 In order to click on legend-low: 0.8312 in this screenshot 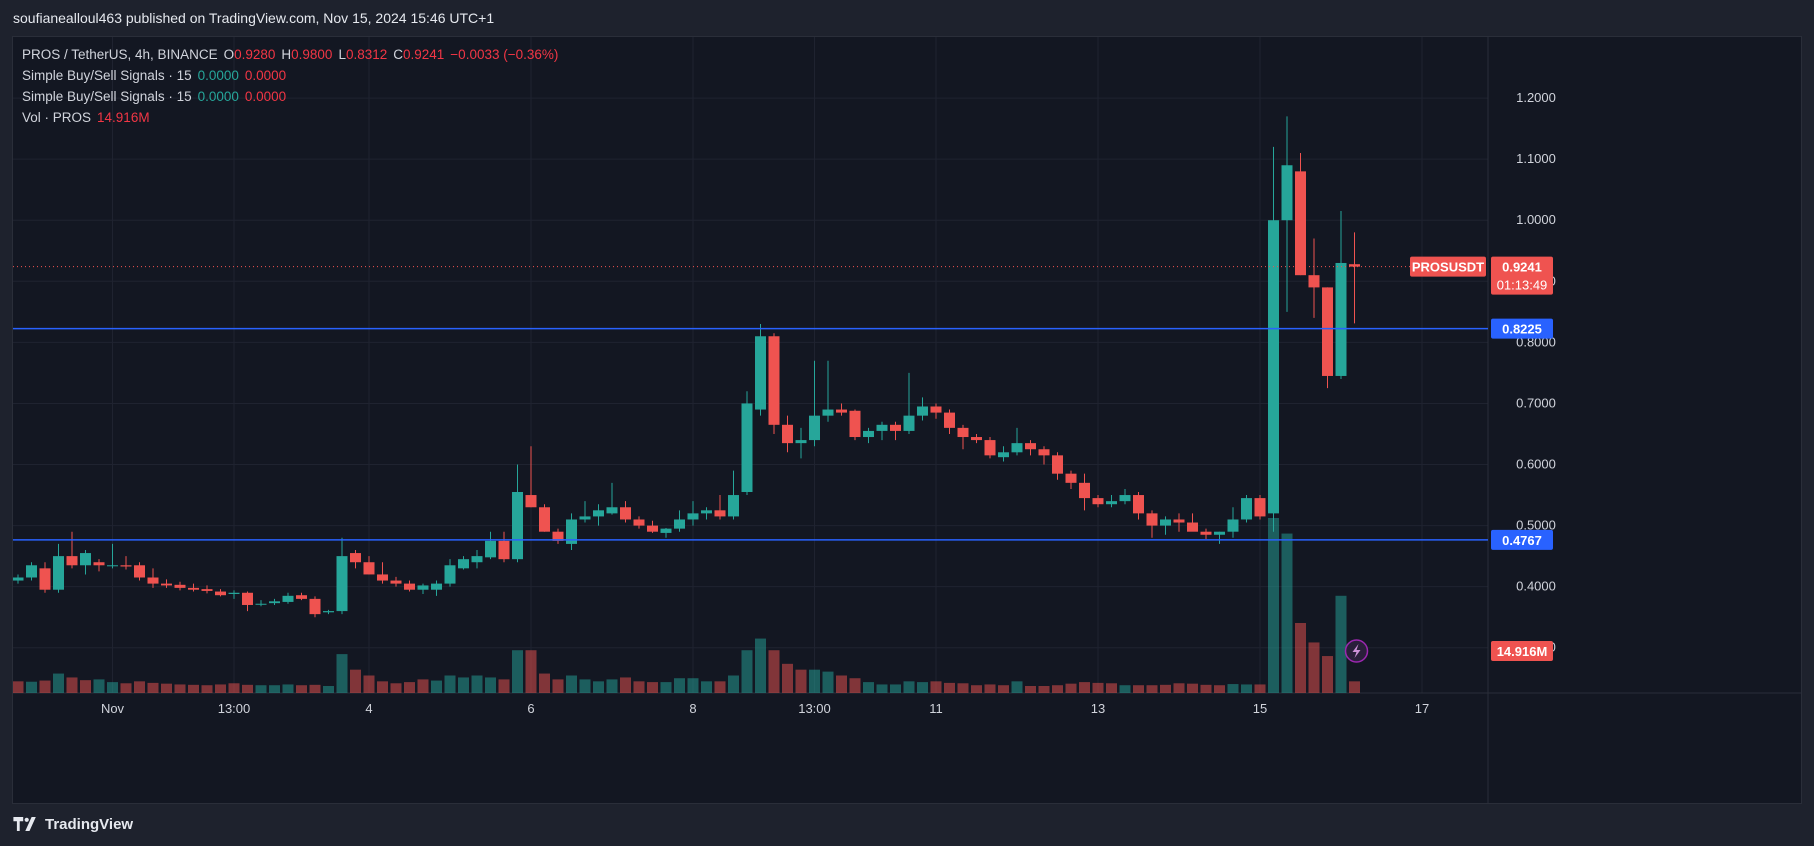, I will do `click(366, 54)`.